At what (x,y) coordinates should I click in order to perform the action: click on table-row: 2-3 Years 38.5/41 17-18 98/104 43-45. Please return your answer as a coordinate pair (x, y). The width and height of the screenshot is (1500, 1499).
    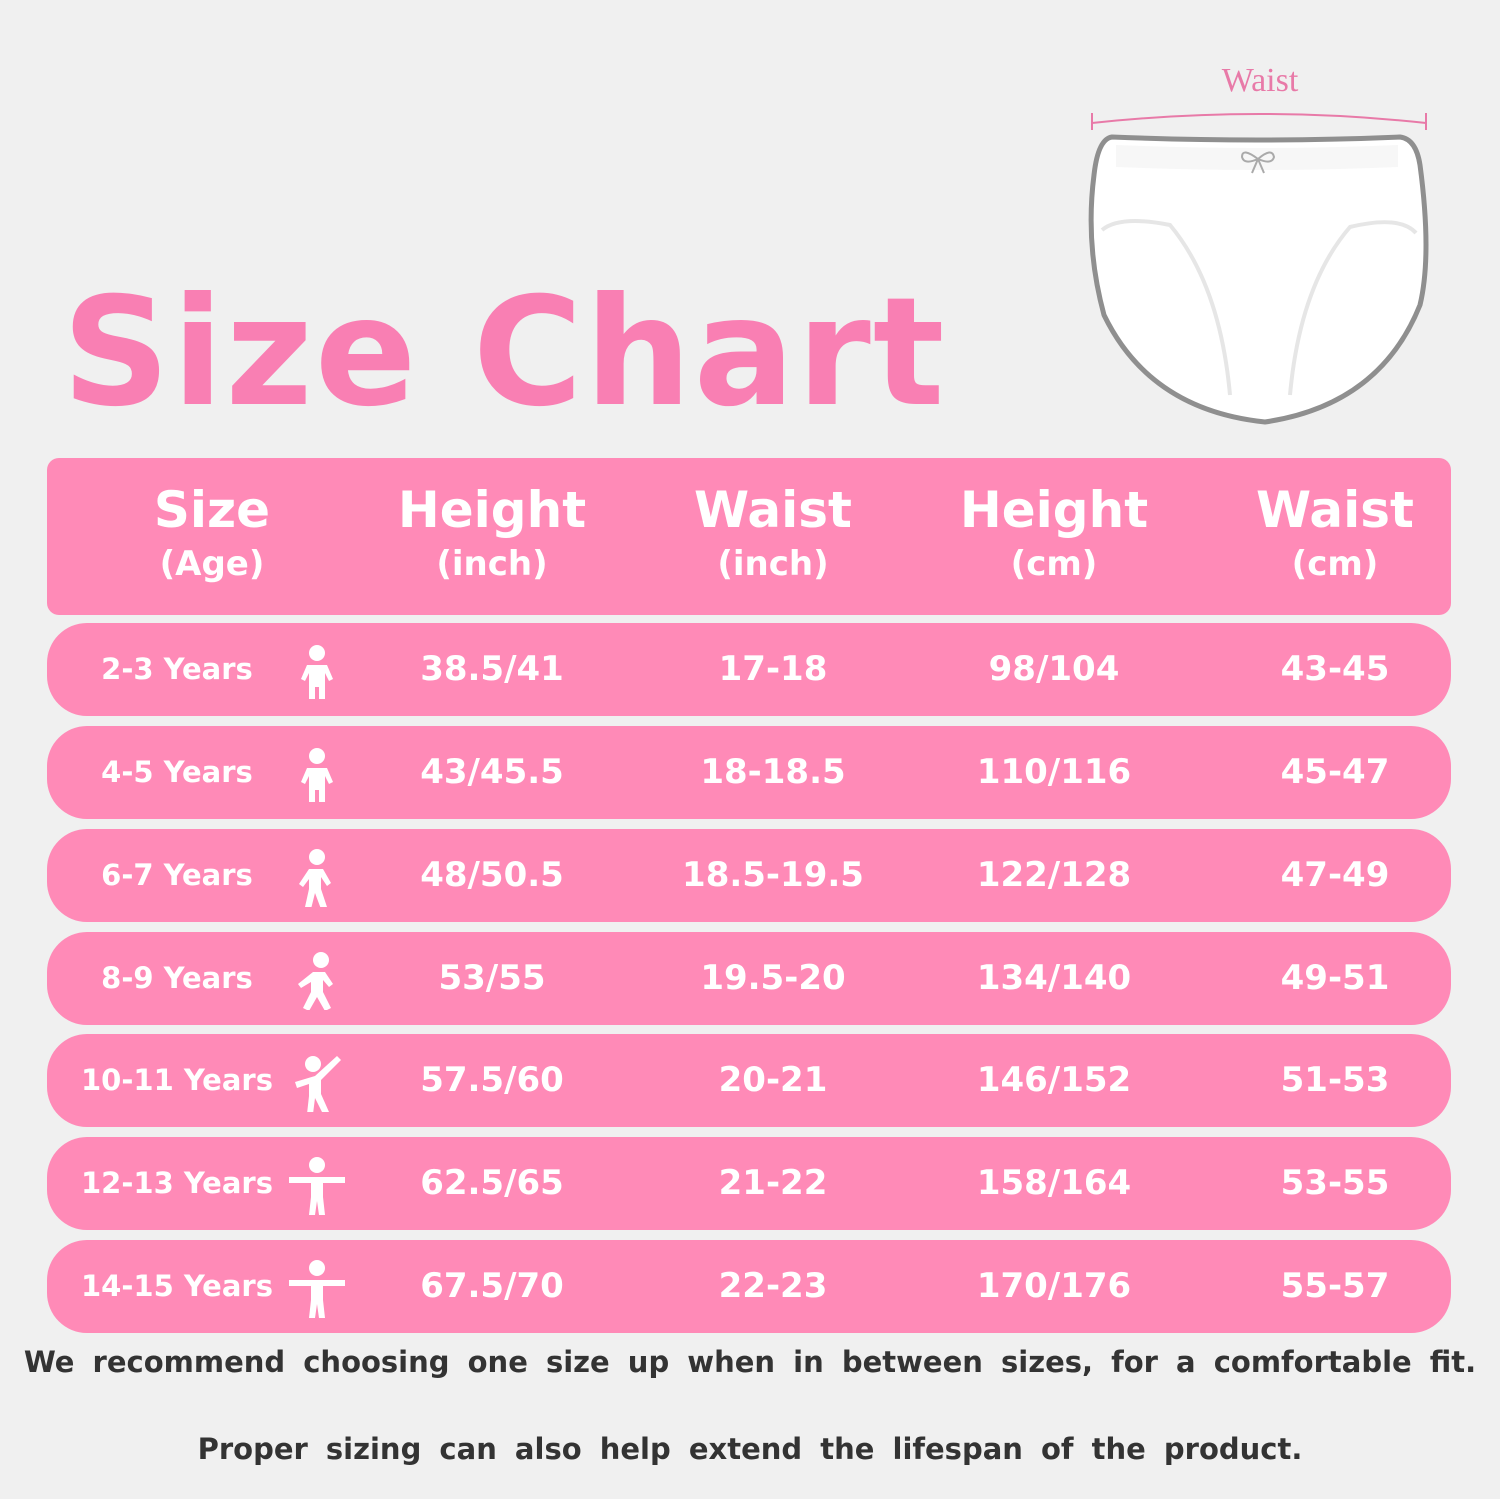
    Looking at the image, I should click on (749, 669).